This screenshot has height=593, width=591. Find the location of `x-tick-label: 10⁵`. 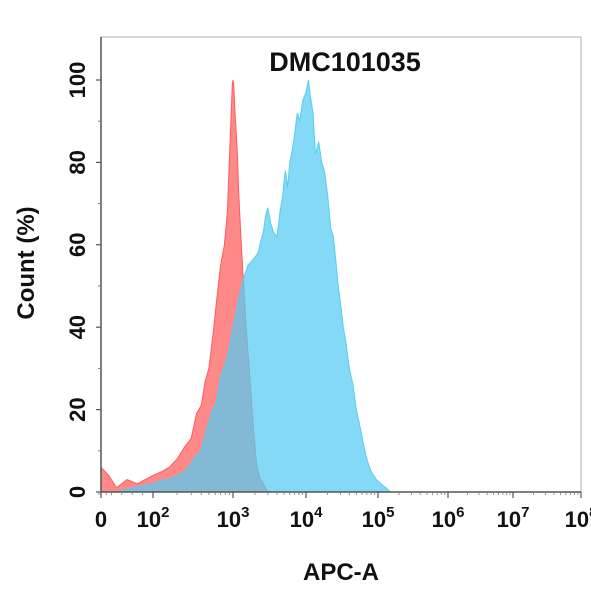

x-tick-label: 10⁵ is located at coordinates (378, 518).